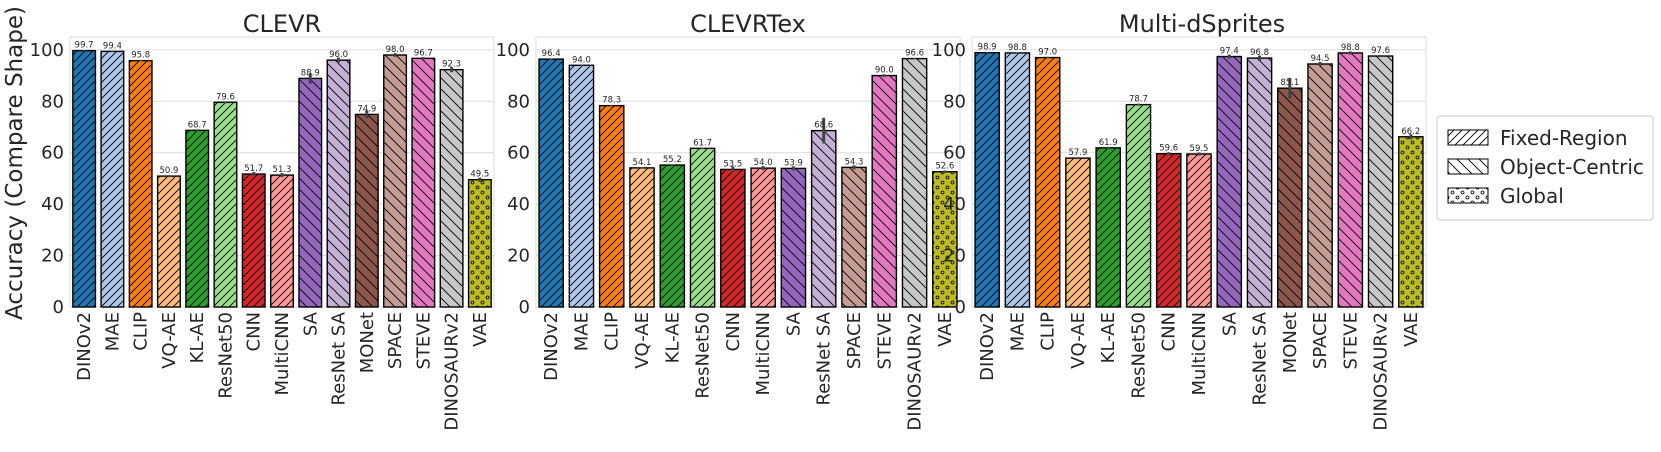 The width and height of the screenshot is (1661, 452). What do you see at coordinates (611, 101) in the screenshot?
I see `data-label: 78.3` at bounding box center [611, 101].